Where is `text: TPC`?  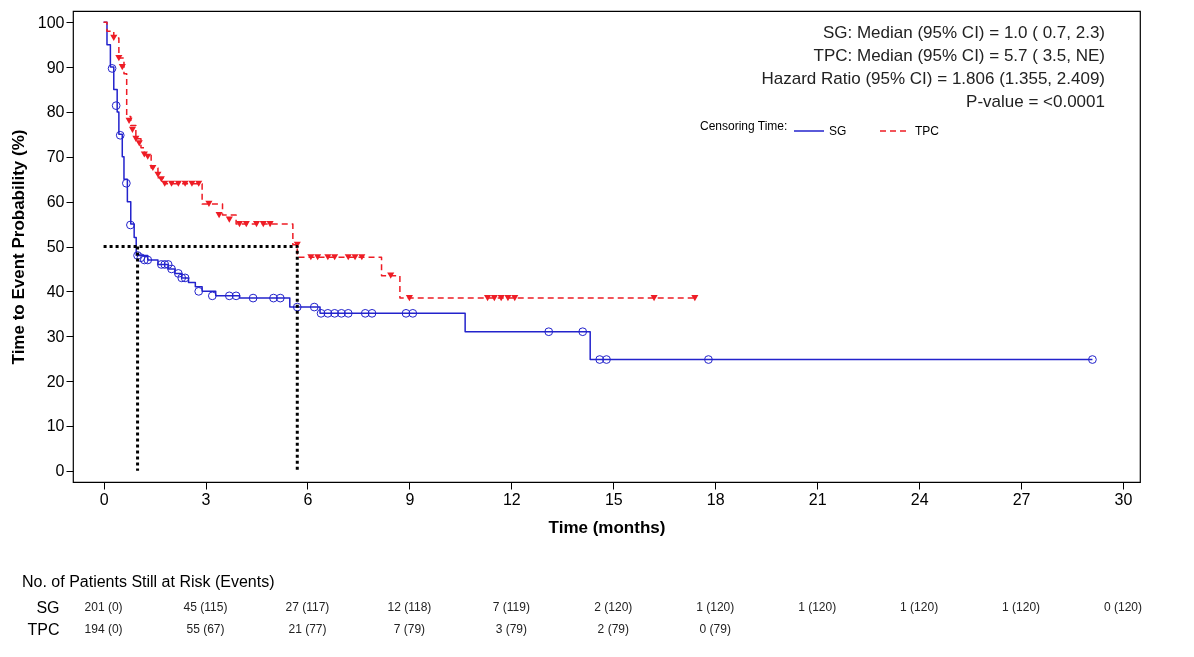
text: TPC is located at coordinates (43, 629).